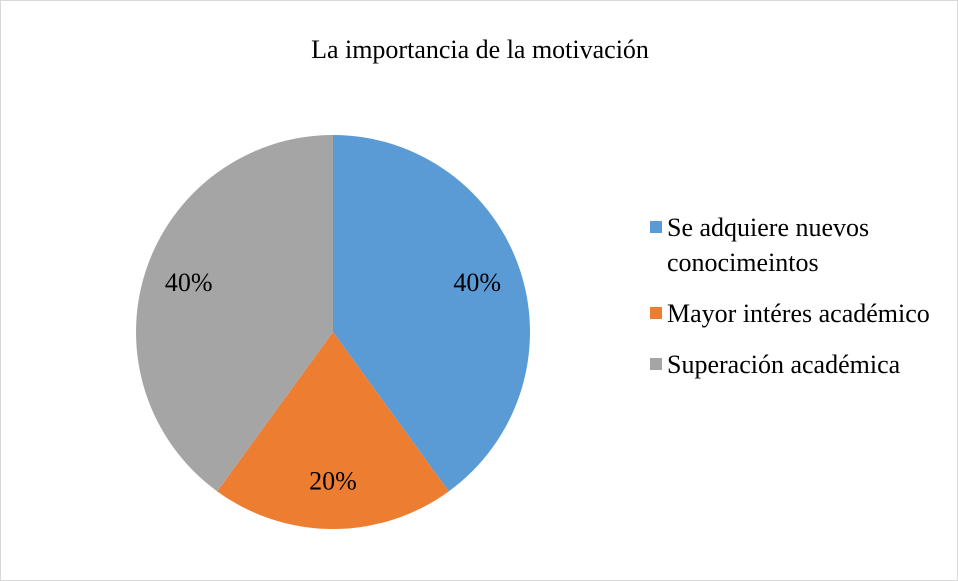 The width and height of the screenshot is (958, 581). I want to click on data-label: 20%, so click(333, 481).